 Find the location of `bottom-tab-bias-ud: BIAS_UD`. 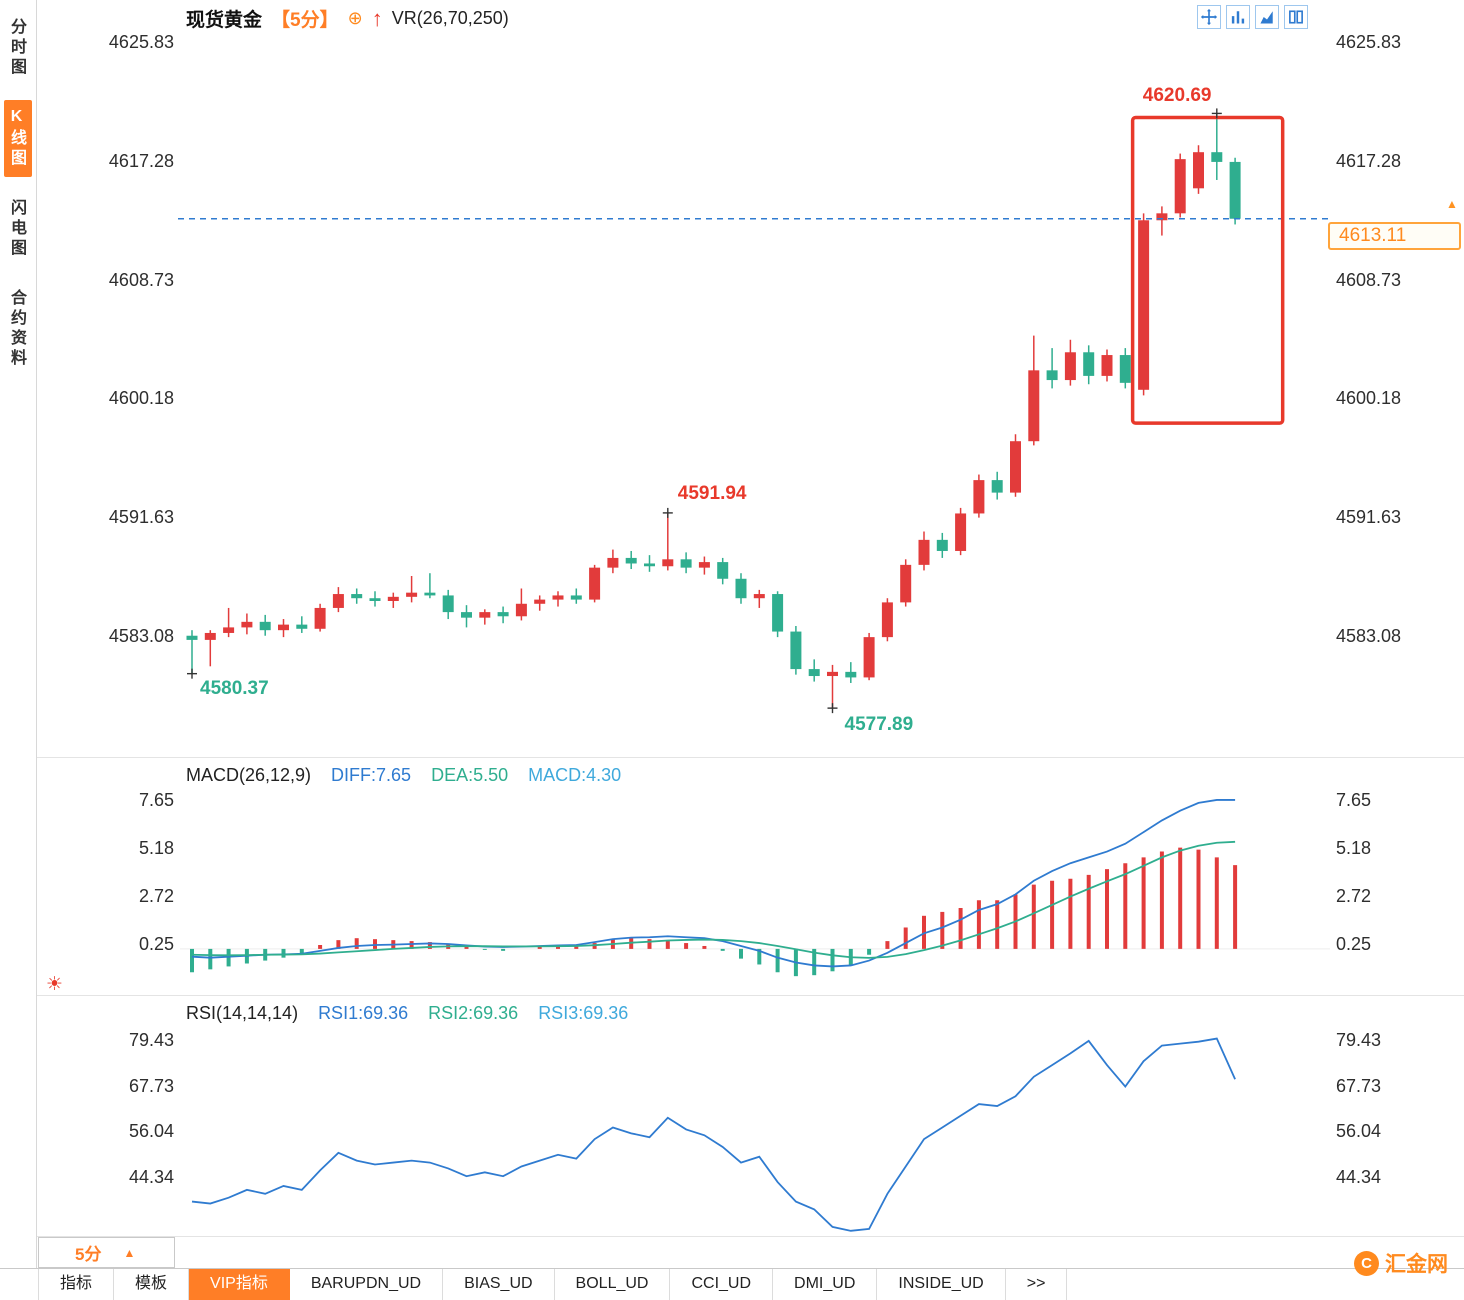

bottom-tab-bias-ud: BIAS_UD is located at coordinates (499, 1284).